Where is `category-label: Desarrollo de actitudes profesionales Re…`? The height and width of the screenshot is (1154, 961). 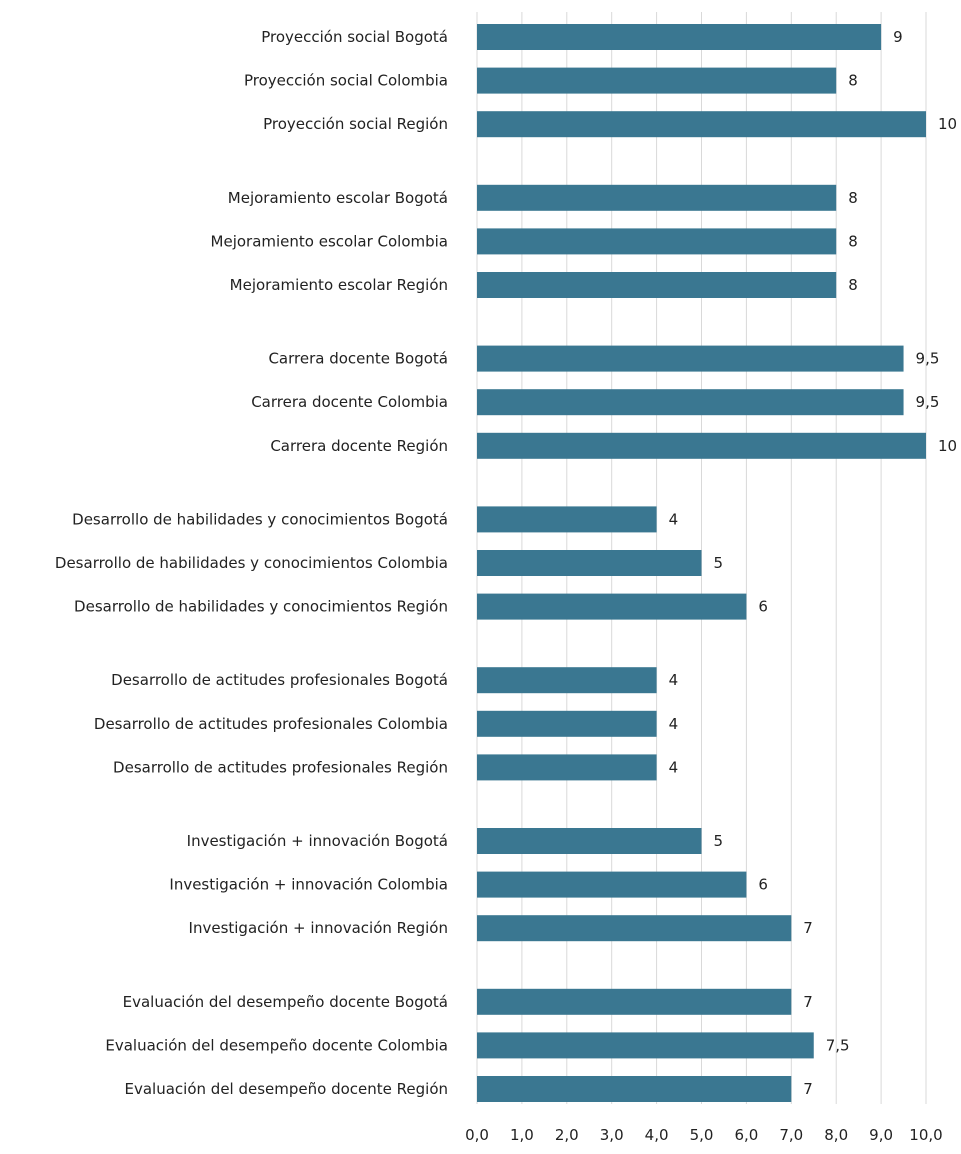
category-label: Desarrollo de actitudes profesionales Re… is located at coordinates (280, 767).